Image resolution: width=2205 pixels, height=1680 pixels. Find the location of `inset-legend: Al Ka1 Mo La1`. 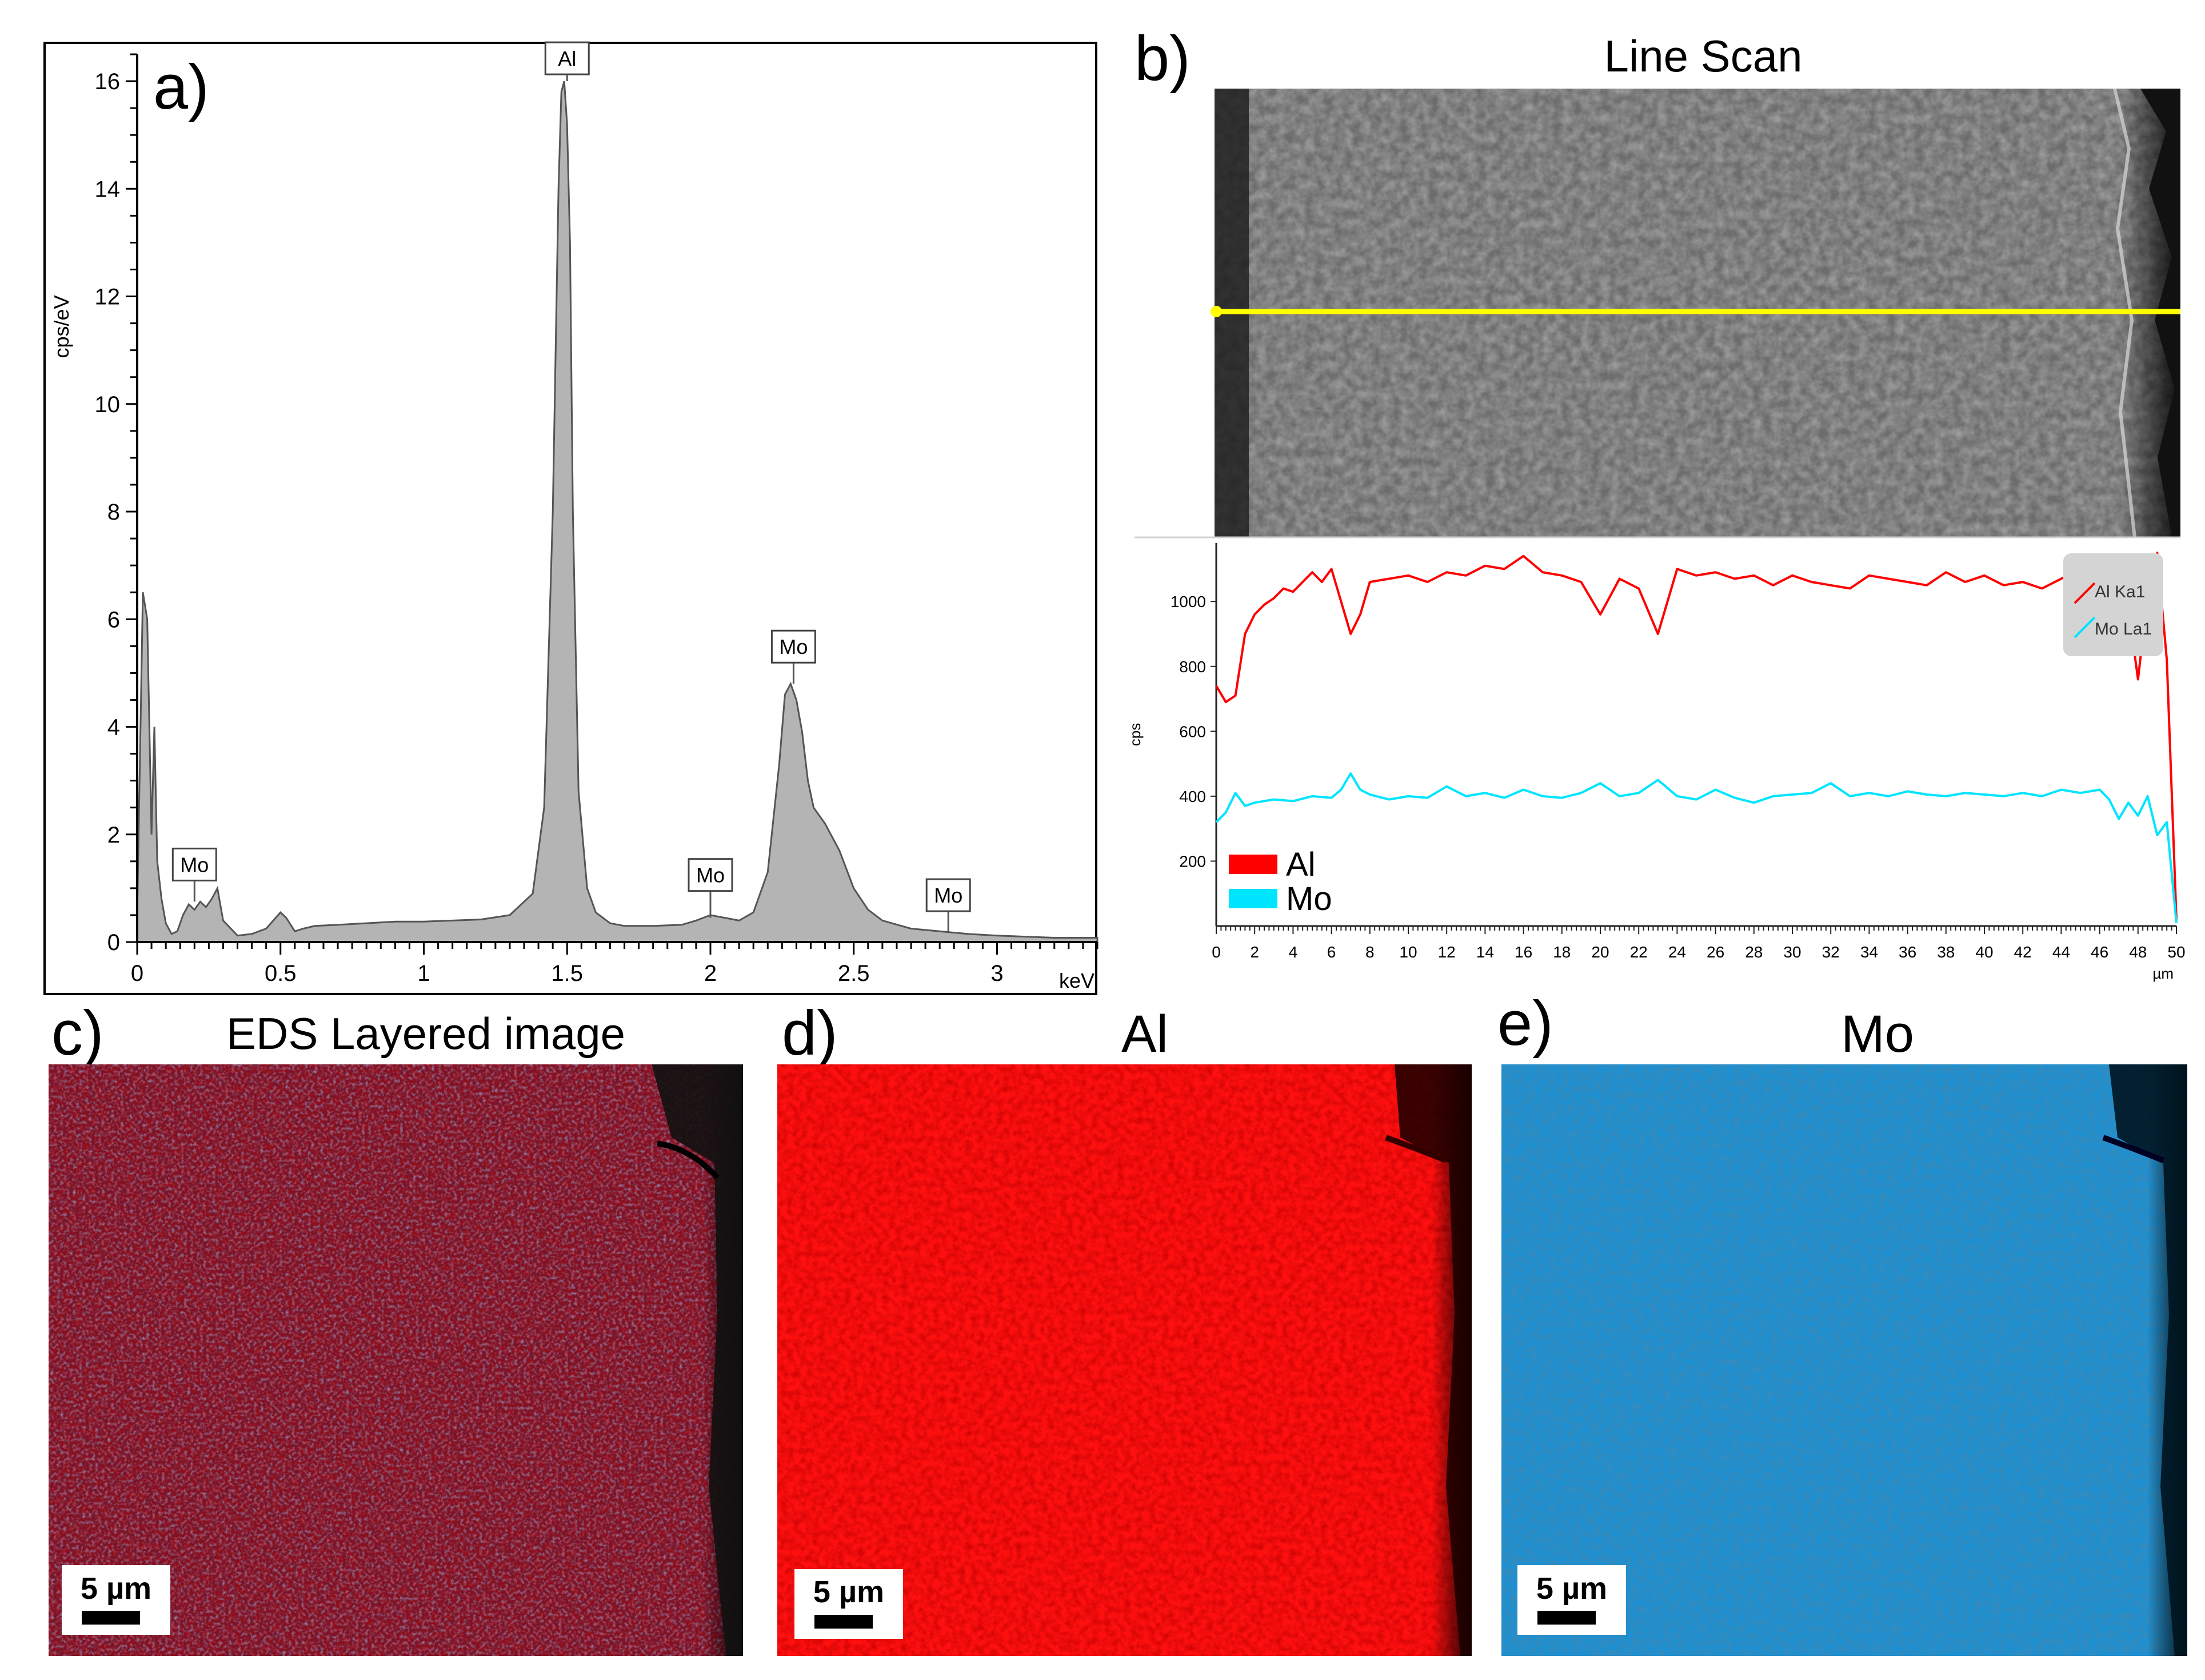

inset-legend: Al Ka1 Mo La1 is located at coordinates (2113, 604).